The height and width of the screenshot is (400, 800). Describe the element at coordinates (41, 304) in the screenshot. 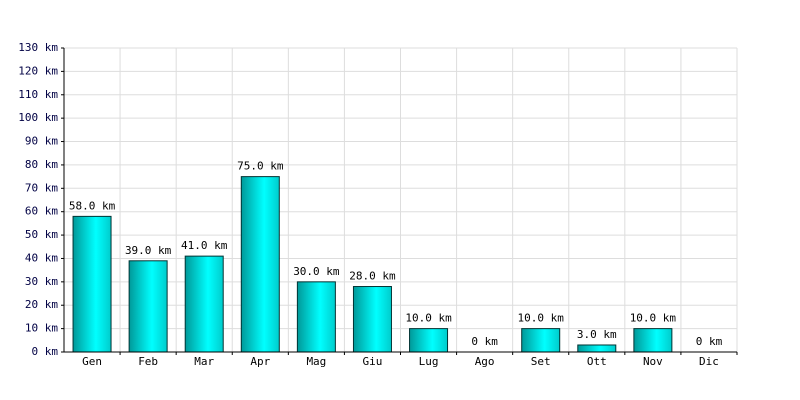

I see `y-tick-label: 20 km` at that location.